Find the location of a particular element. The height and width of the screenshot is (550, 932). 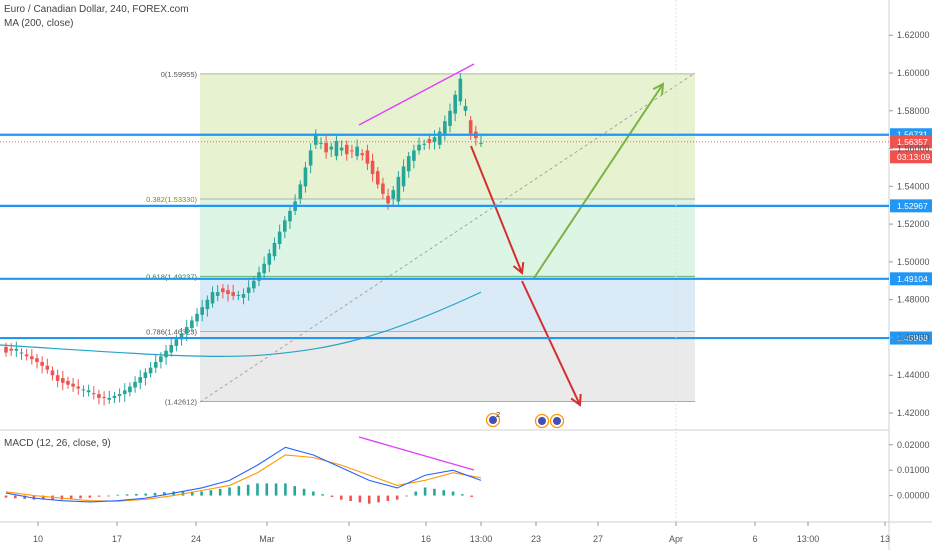

event-markers: 2 is located at coordinates (525, 419).